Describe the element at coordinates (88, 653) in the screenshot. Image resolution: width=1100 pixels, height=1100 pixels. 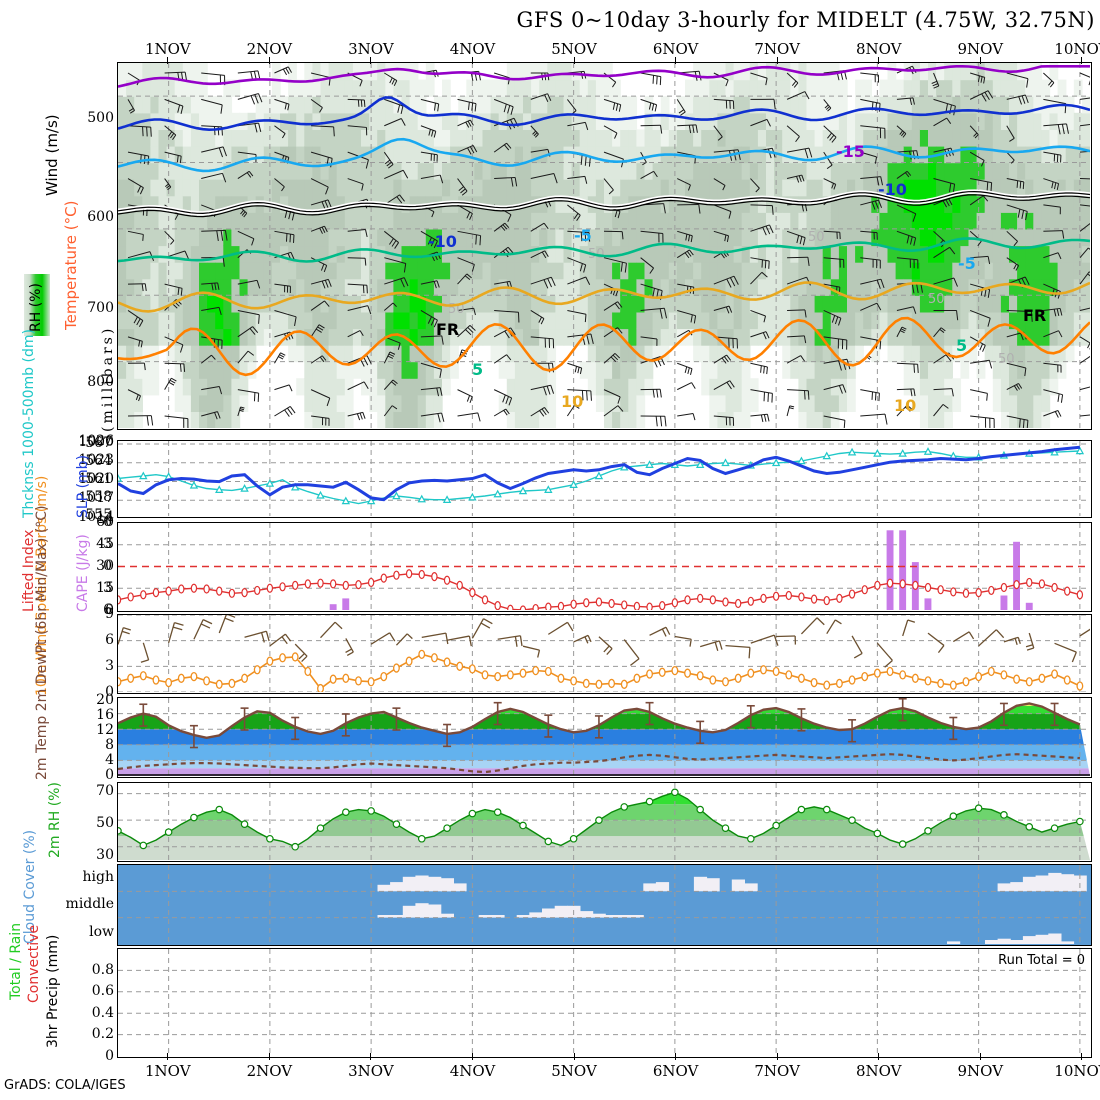
I see `wind-y-axis: 9 6 3 0` at that location.